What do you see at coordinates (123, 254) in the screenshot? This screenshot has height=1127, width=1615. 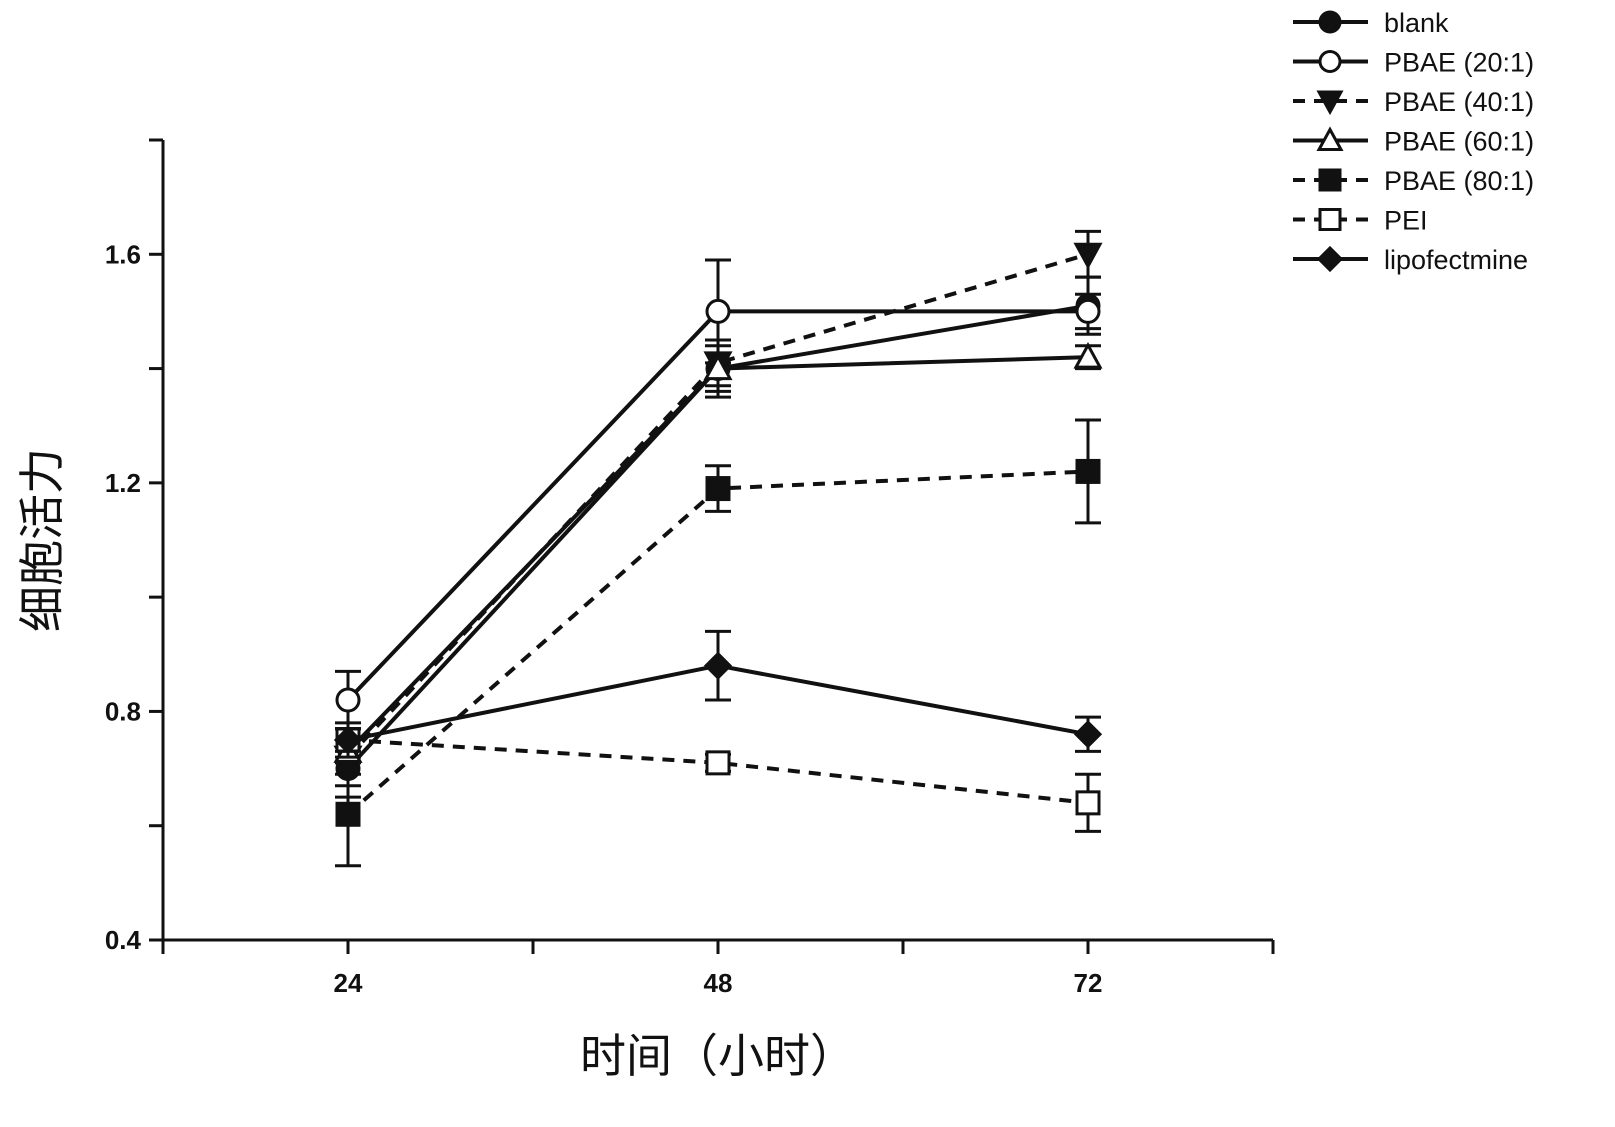 I see `y-tick-label: 1.6` at bounding box center [123, 254].